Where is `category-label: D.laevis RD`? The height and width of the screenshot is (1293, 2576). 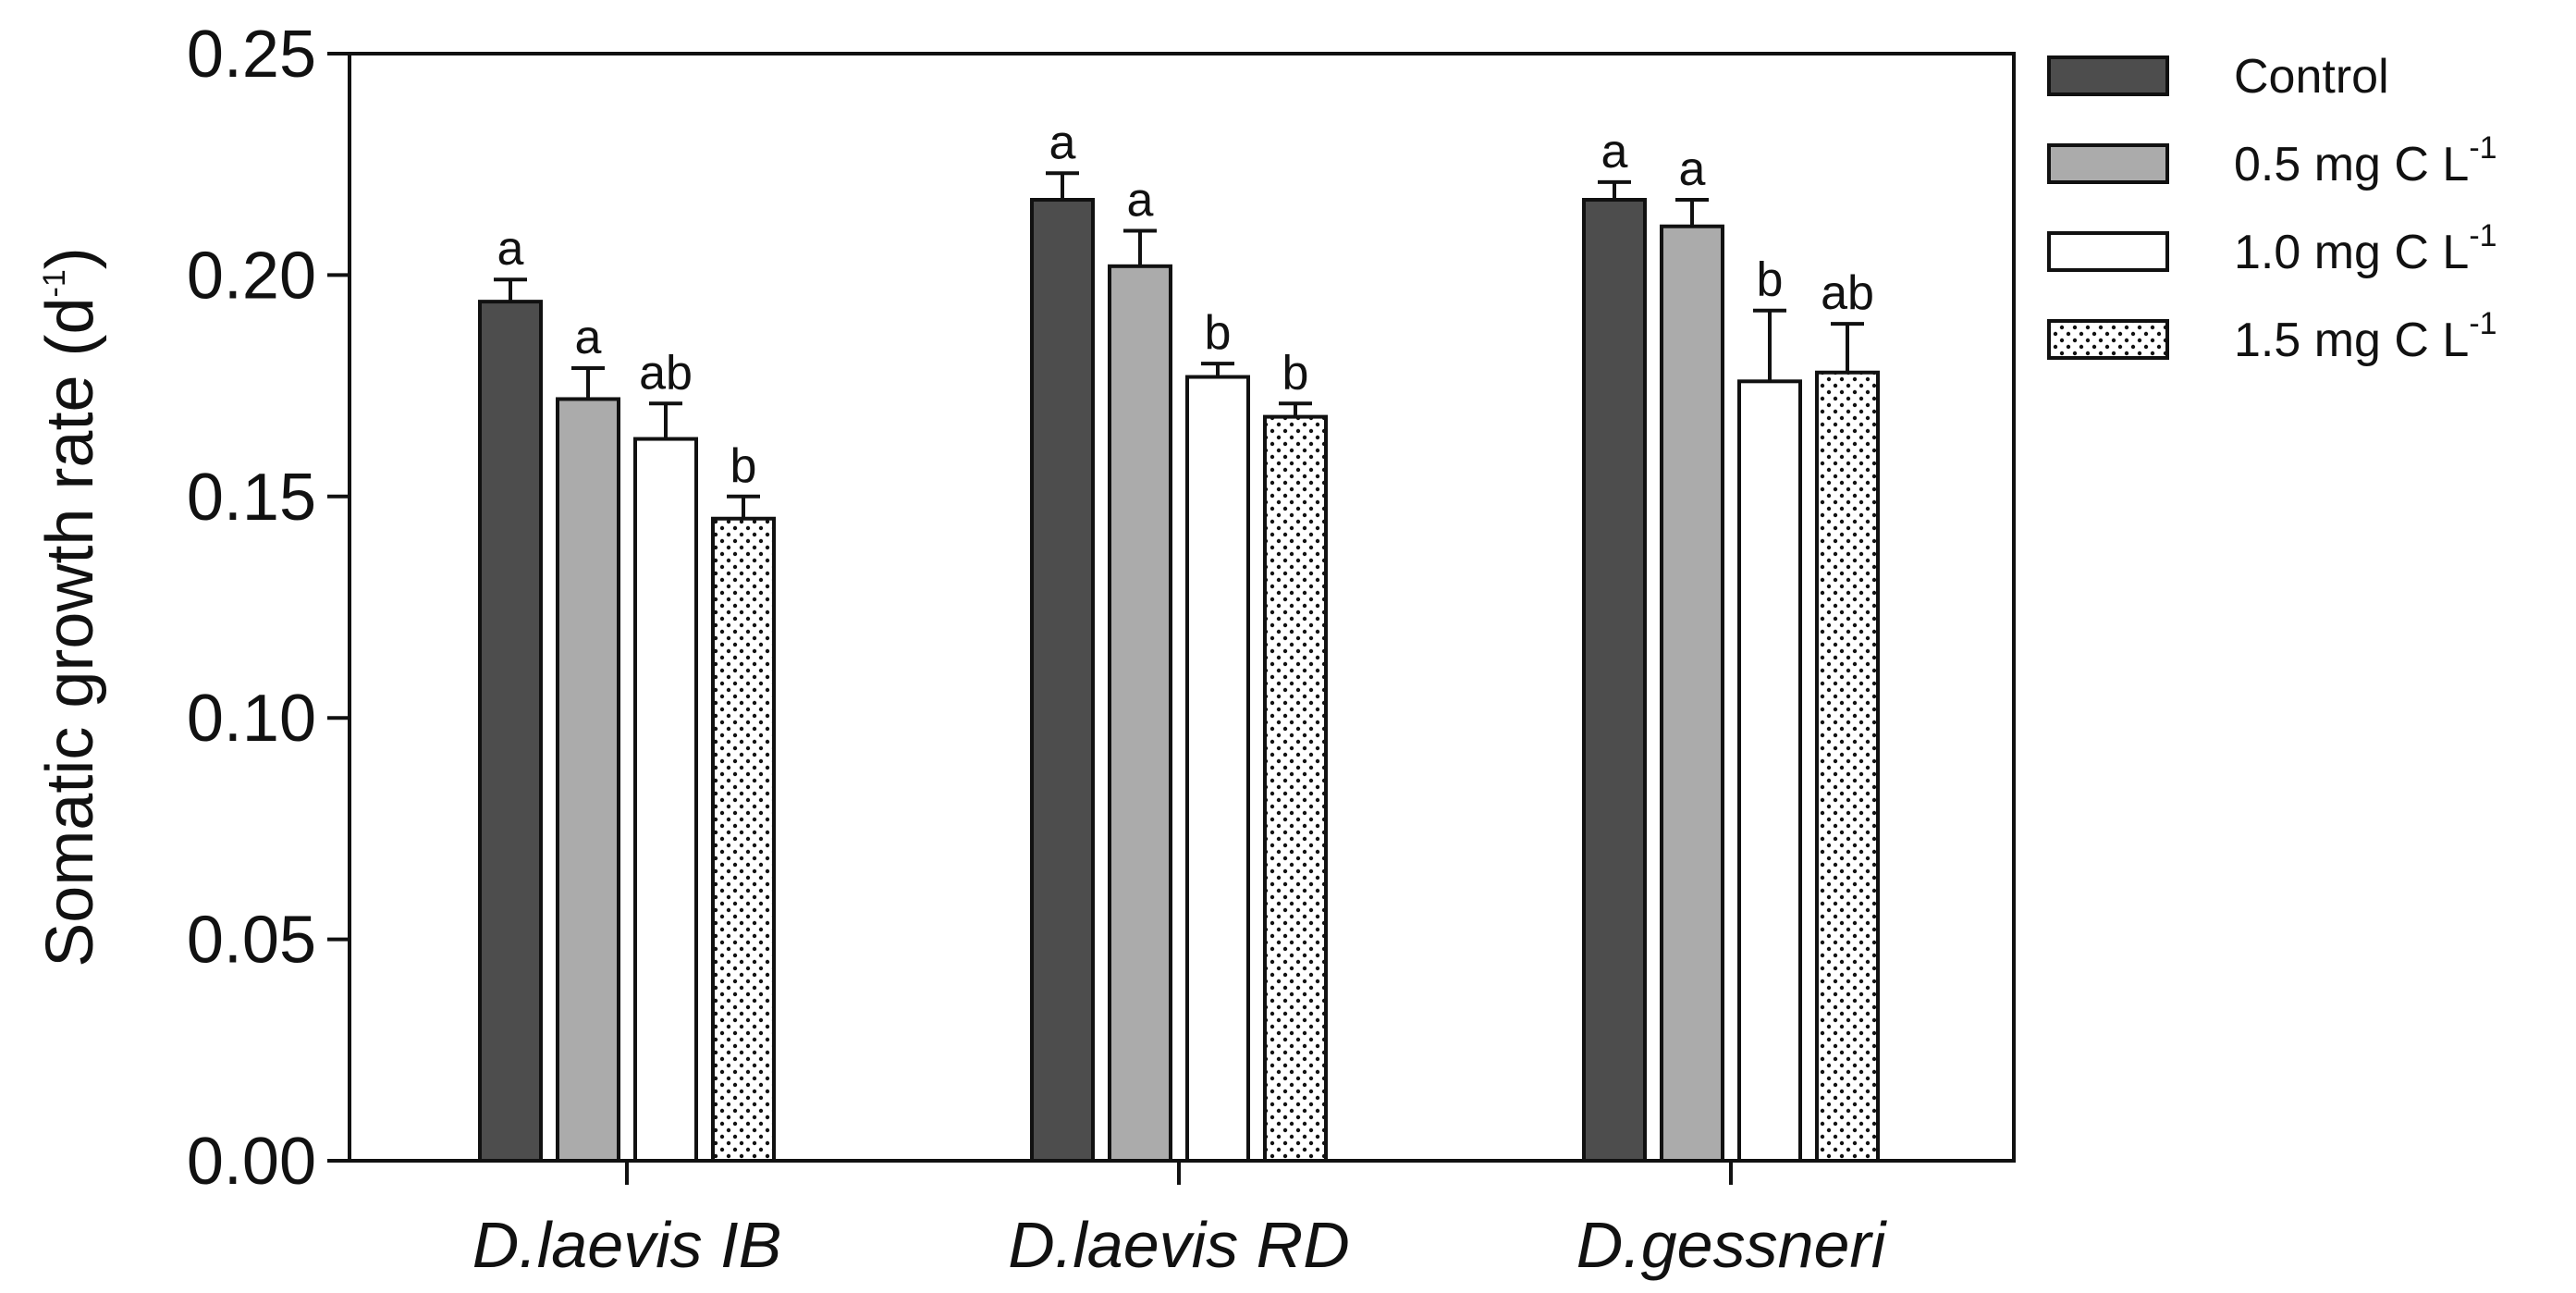
category-label: D.laevis RD is located at coordinates (1179, 1245).